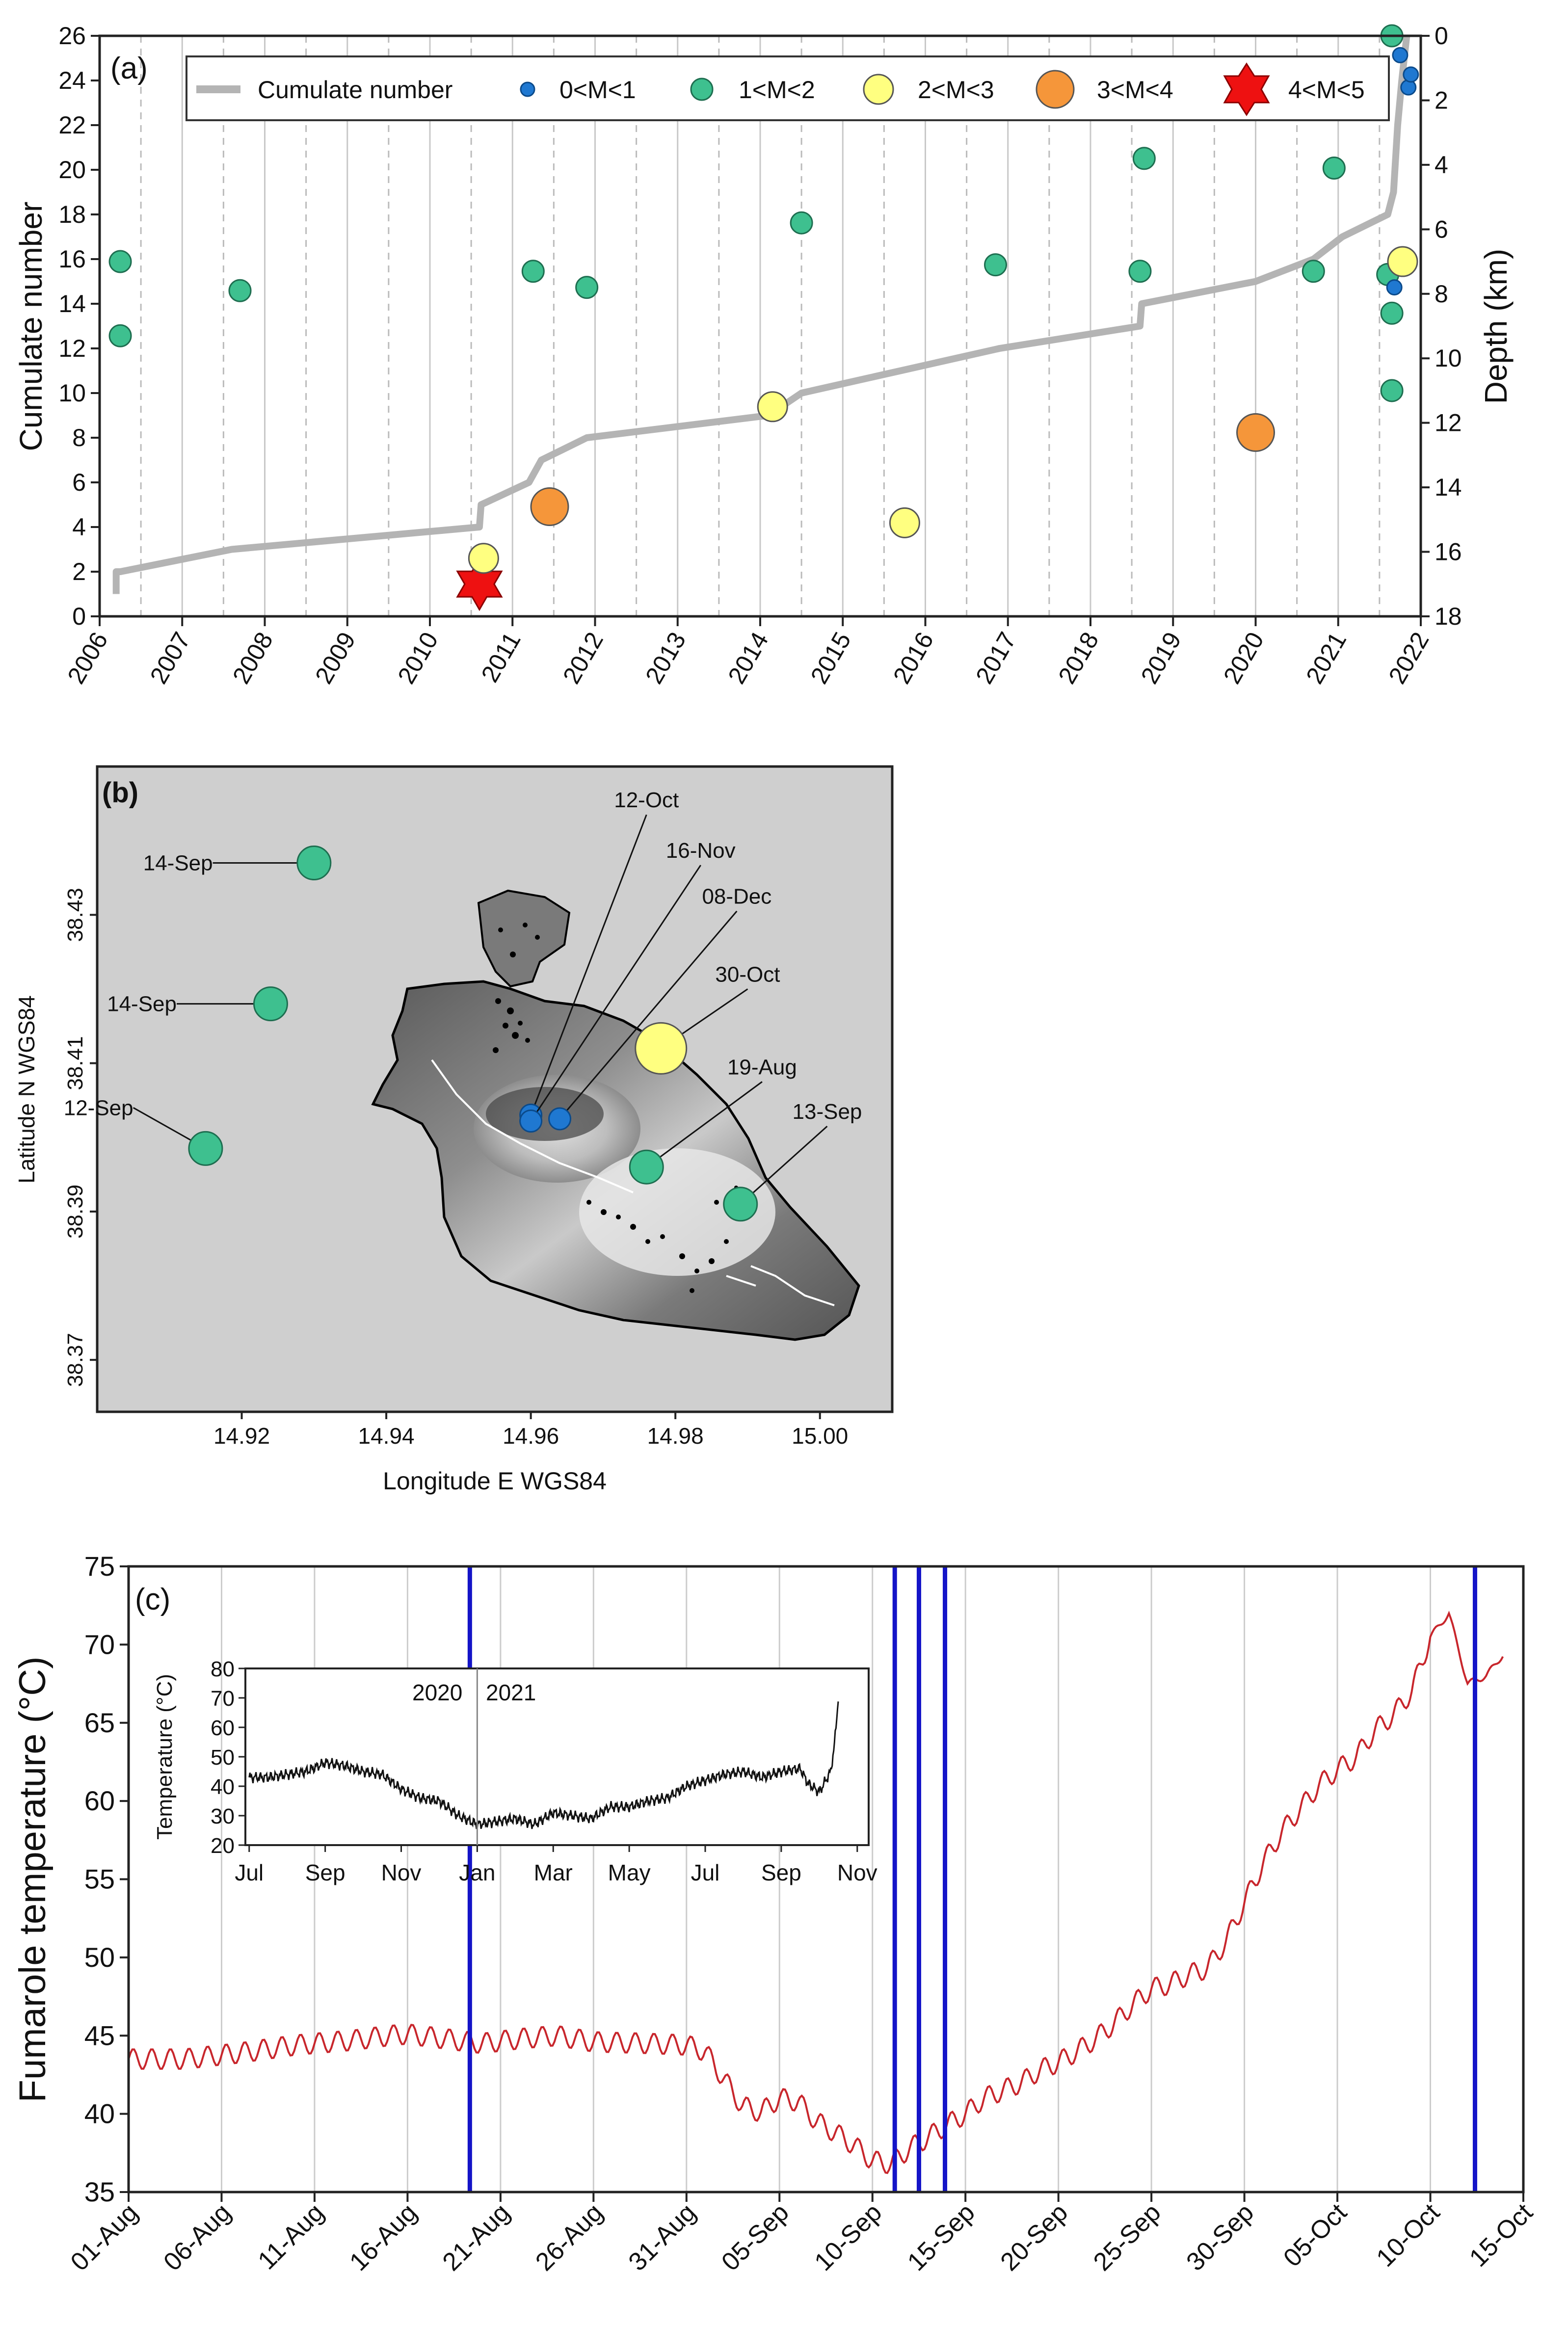 The width and height of the screenshot is (1568, 2327). Describe the element at coordinates (223, 1846) in the screenshot. I see `inset-y-tick-label: 20` at that location.